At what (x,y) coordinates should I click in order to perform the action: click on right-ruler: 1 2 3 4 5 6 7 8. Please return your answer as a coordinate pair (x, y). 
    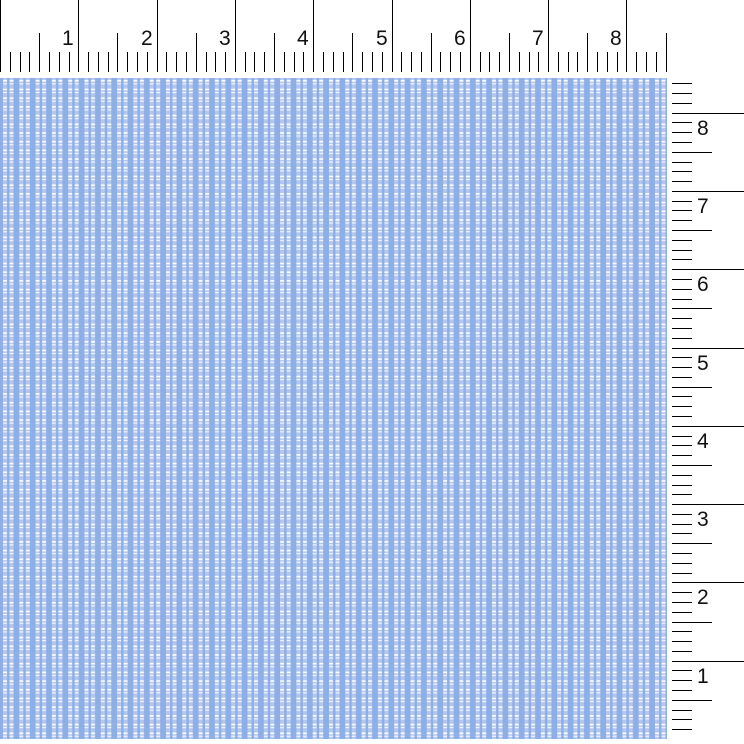
    Looking at the image, I should click on (705, 406).